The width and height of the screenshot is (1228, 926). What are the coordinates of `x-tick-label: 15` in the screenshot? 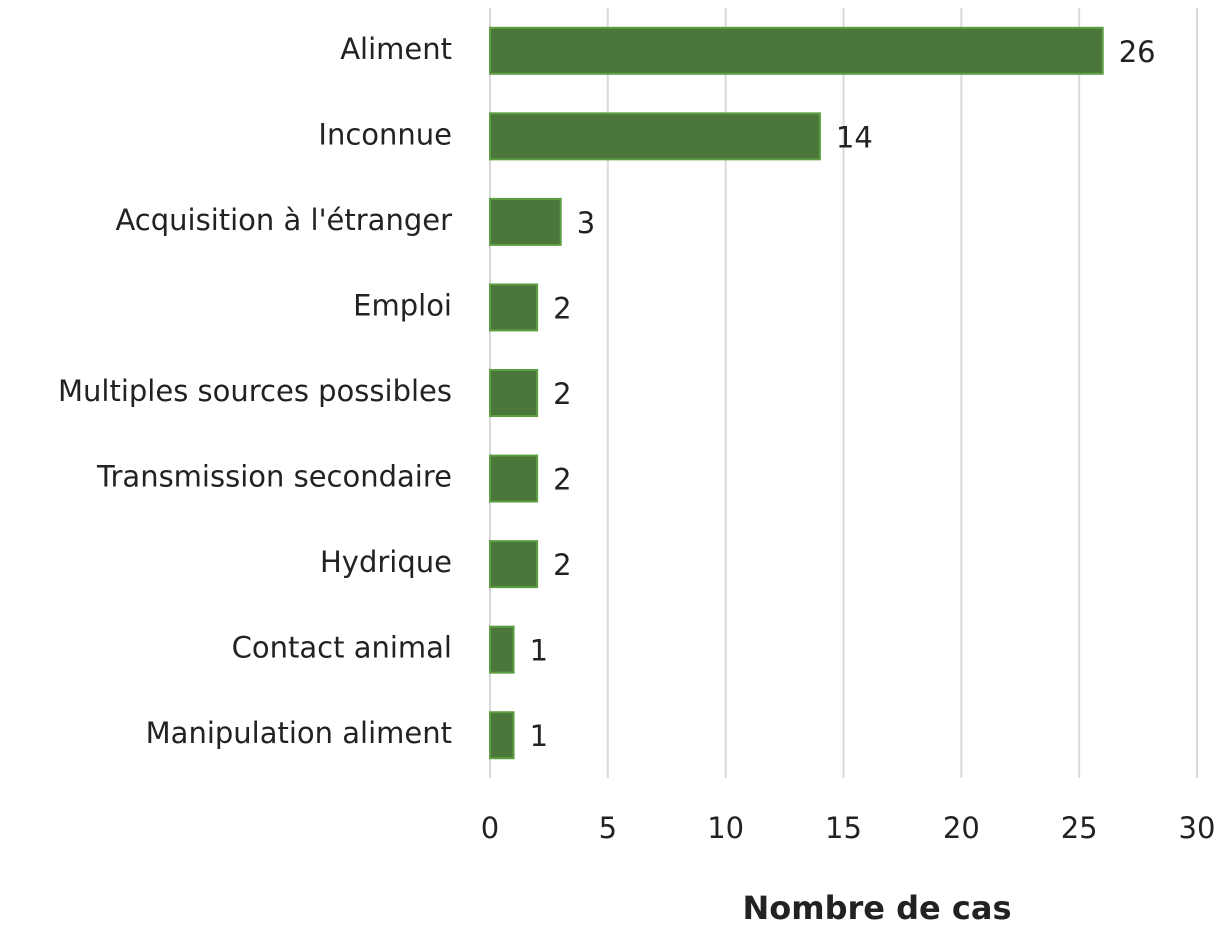 It's located at (843, 828).